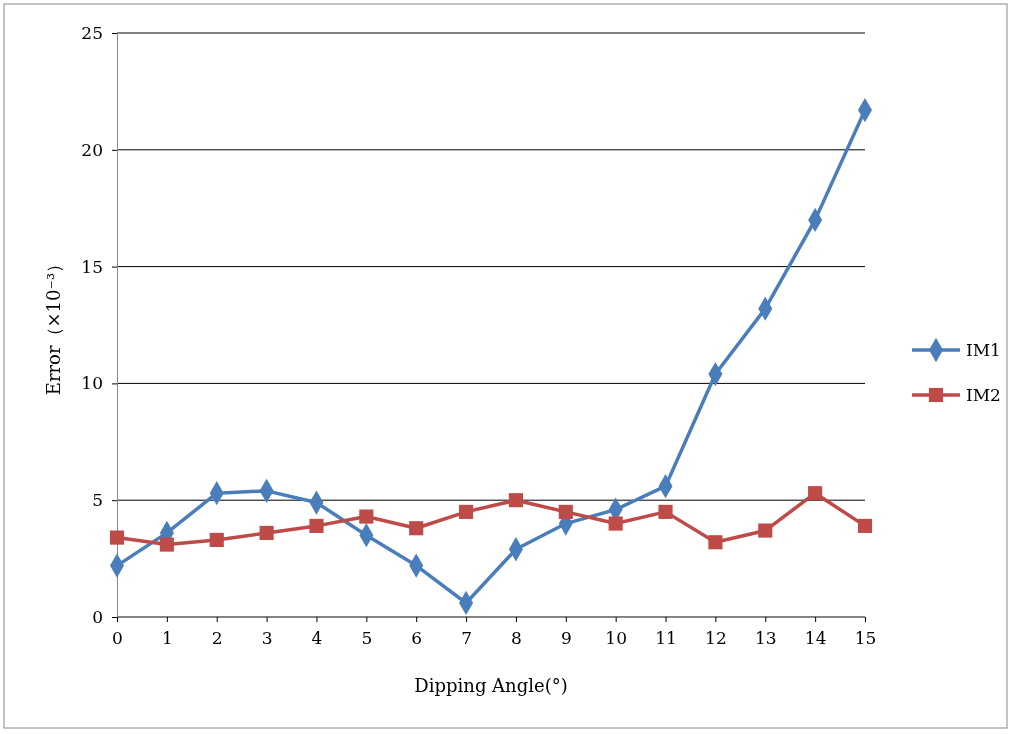 The image size is (1013, 734). I want to click on x-tick-label: 10, so click(616, 637).